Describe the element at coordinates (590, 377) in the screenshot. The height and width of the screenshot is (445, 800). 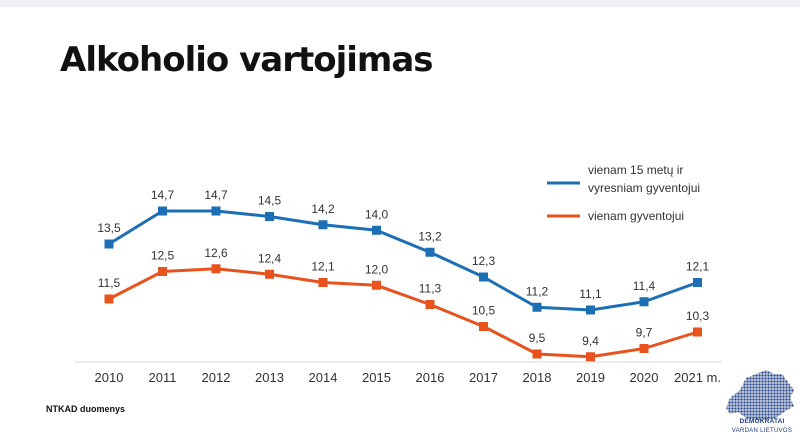
I see `x-tick-label: 2019` at that location.